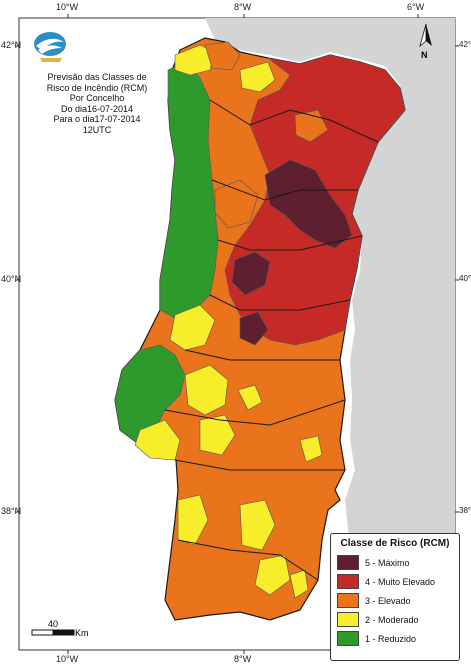 The image size is (471, 667). I want to click on north-label: N, so click(424, 55).